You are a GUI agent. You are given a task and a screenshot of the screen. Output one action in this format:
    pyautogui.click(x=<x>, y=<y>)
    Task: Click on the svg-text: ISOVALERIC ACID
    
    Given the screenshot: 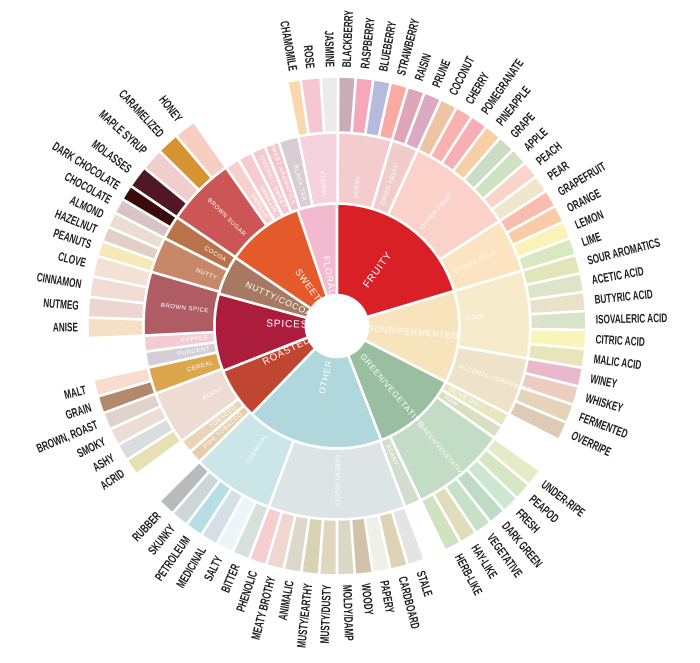 What is the action you would take?
    pyautogui.click(x=632, y=319)
    